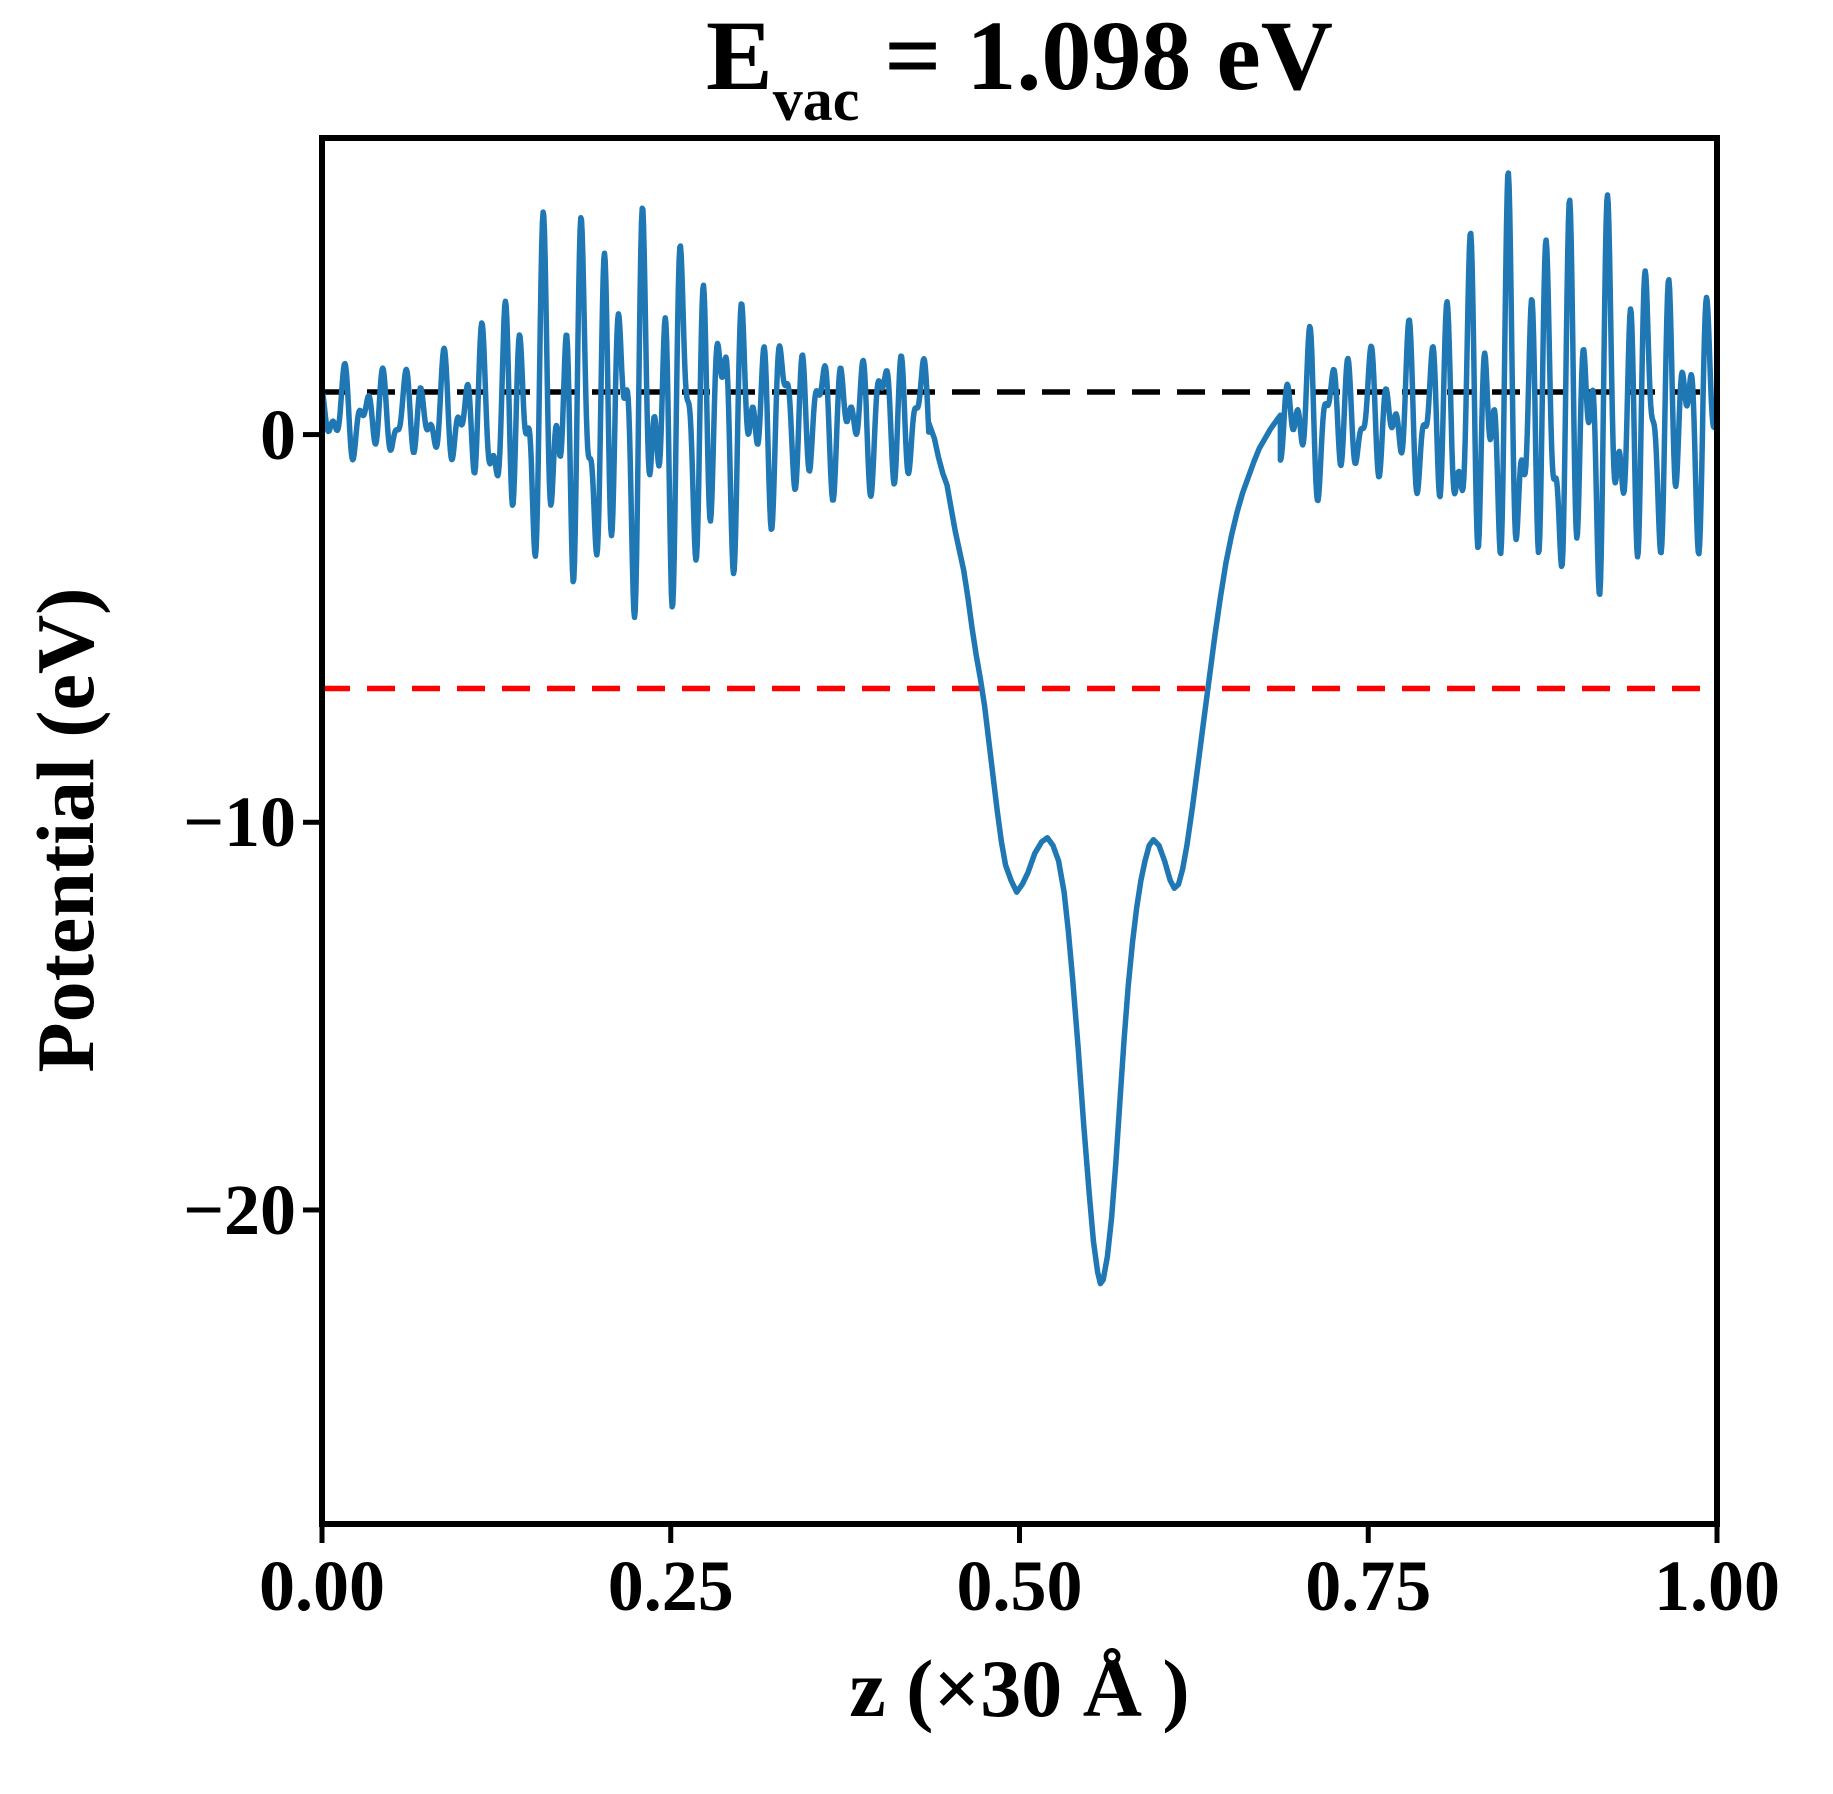 The height and width of the screenshot is (1794, 1833). I want to click on y-tick-label: −20, so click(239, 1209).